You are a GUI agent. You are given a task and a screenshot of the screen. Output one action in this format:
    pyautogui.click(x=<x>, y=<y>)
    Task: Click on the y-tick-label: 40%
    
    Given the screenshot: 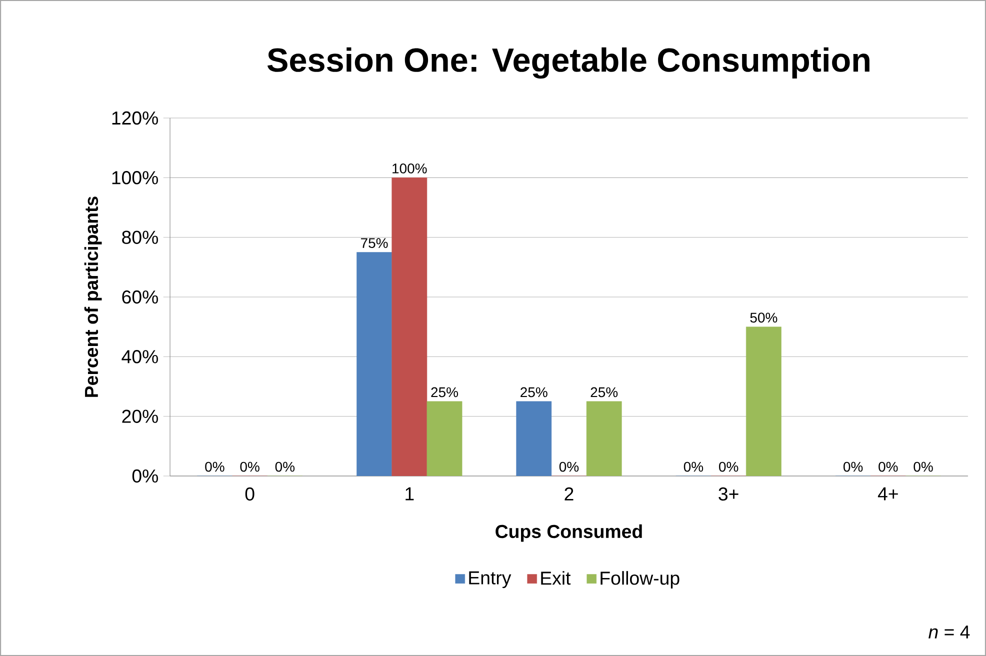 What is the action you would take?
    pyautogui.click(x=140, y=357)
    